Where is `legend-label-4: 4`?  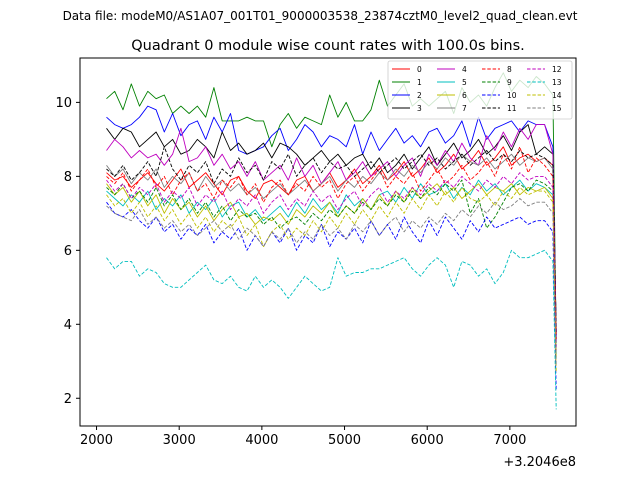 legend-label-4: 4 is located at coordinates (464, 69).